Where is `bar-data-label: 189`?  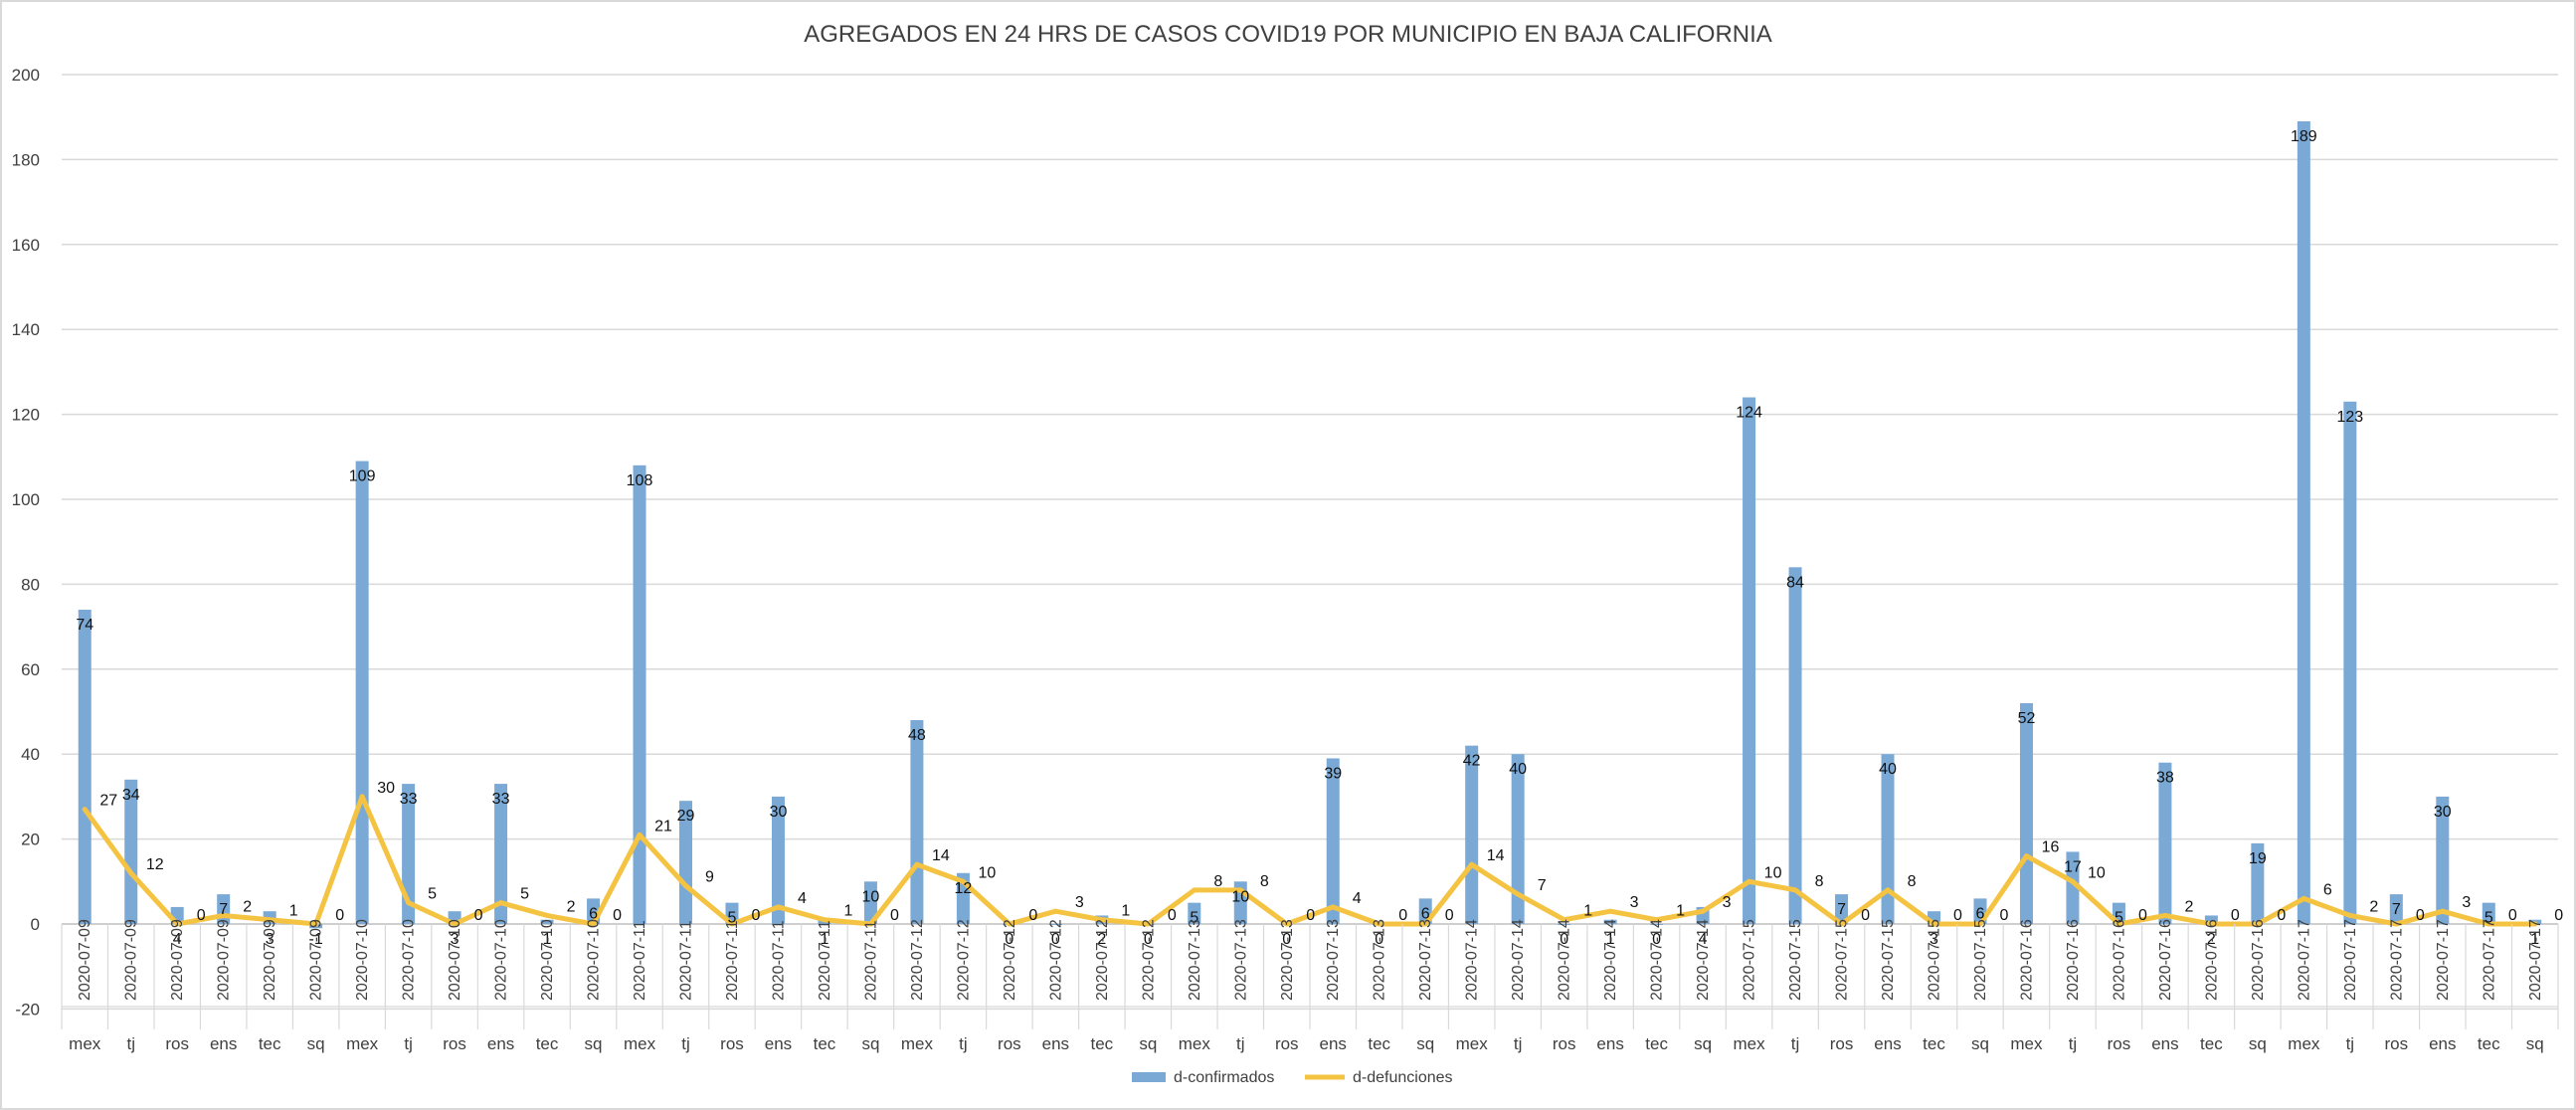 bar-data-label: 189 is located at coordinates (2304, 136).